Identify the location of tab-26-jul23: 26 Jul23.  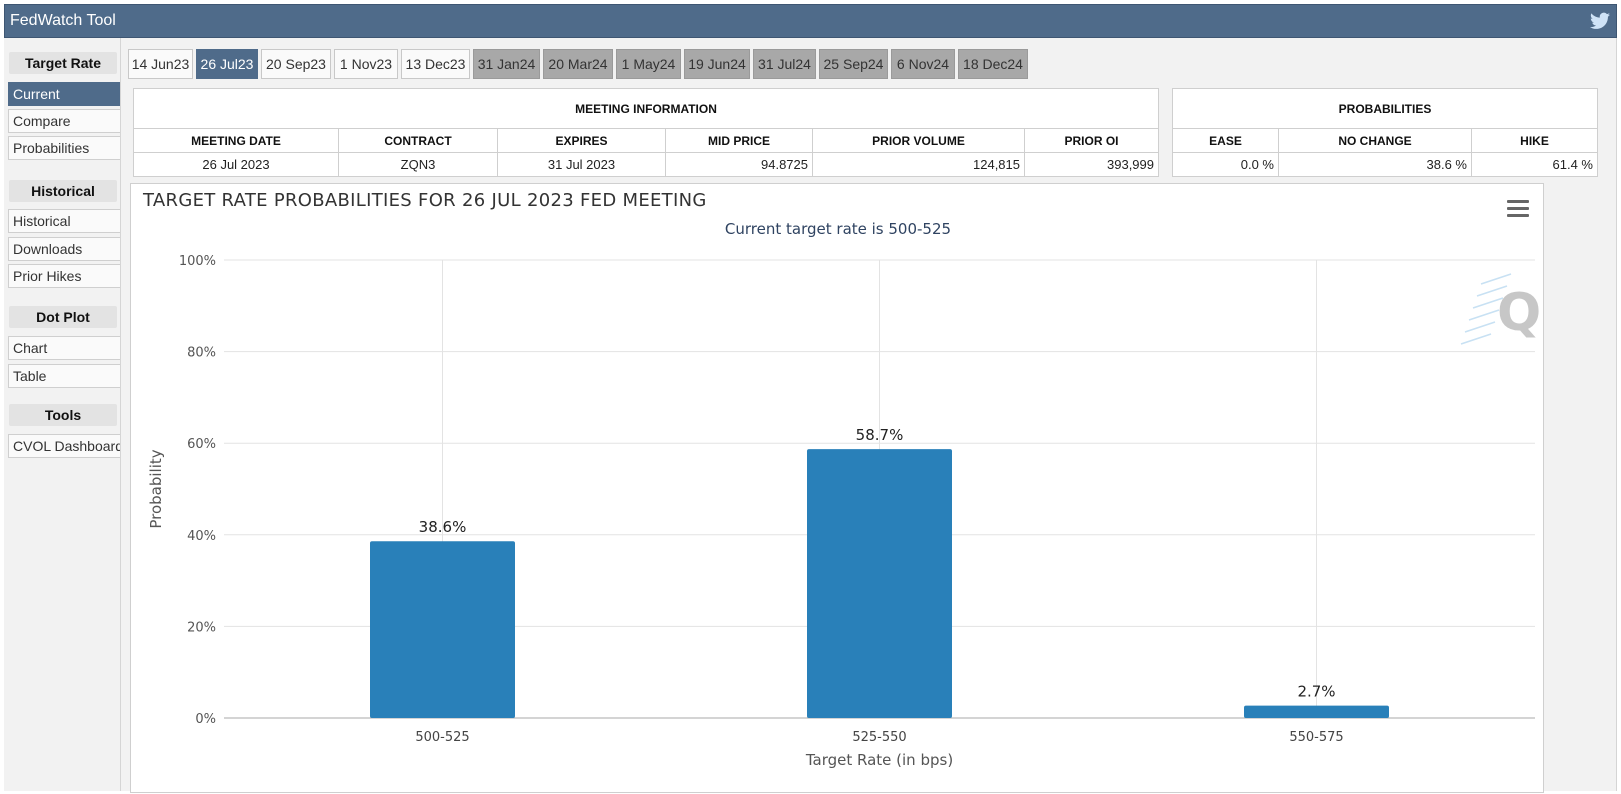
(227, 64).